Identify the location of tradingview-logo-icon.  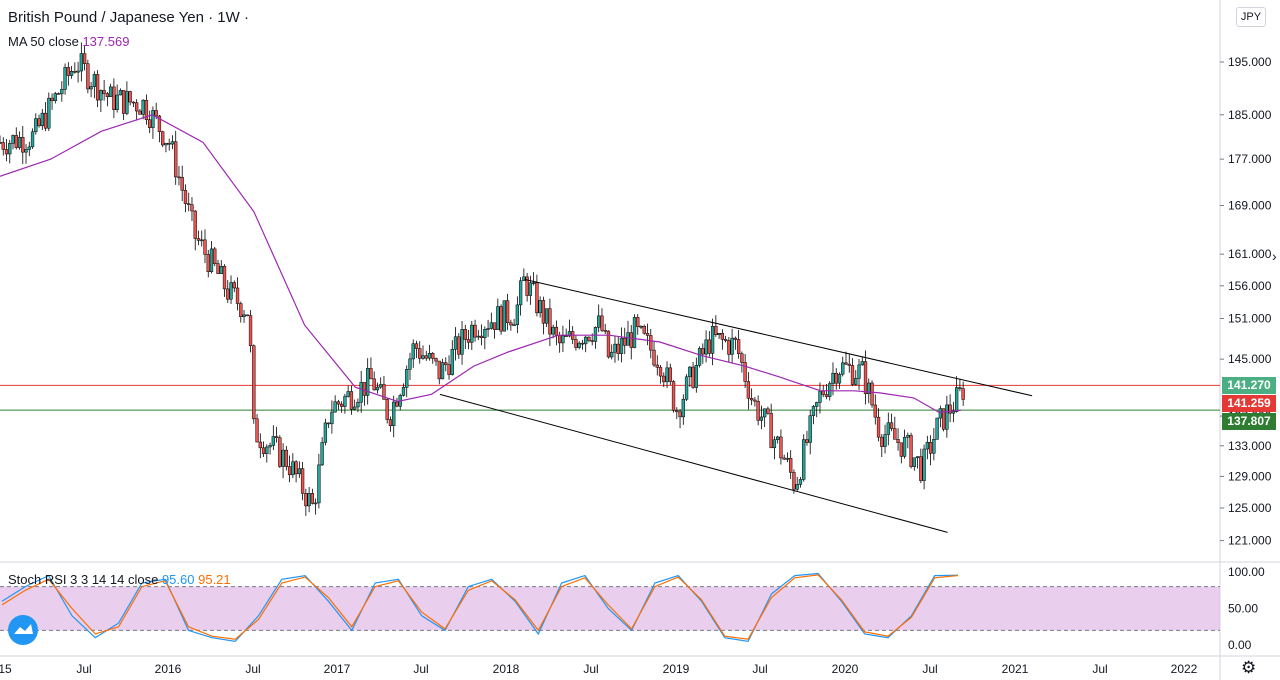
(23, 630).